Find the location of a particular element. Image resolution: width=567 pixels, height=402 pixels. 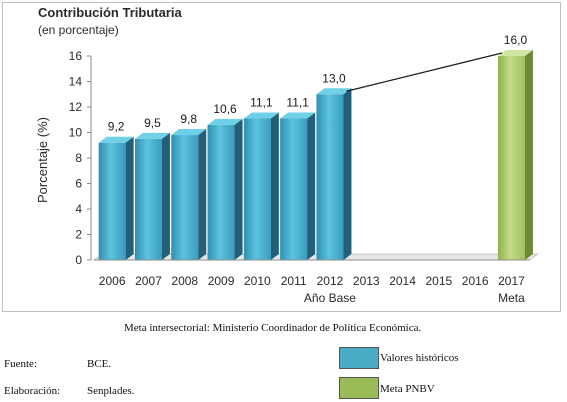

y-tick-label: 12 is located at coordinates (76, 107).